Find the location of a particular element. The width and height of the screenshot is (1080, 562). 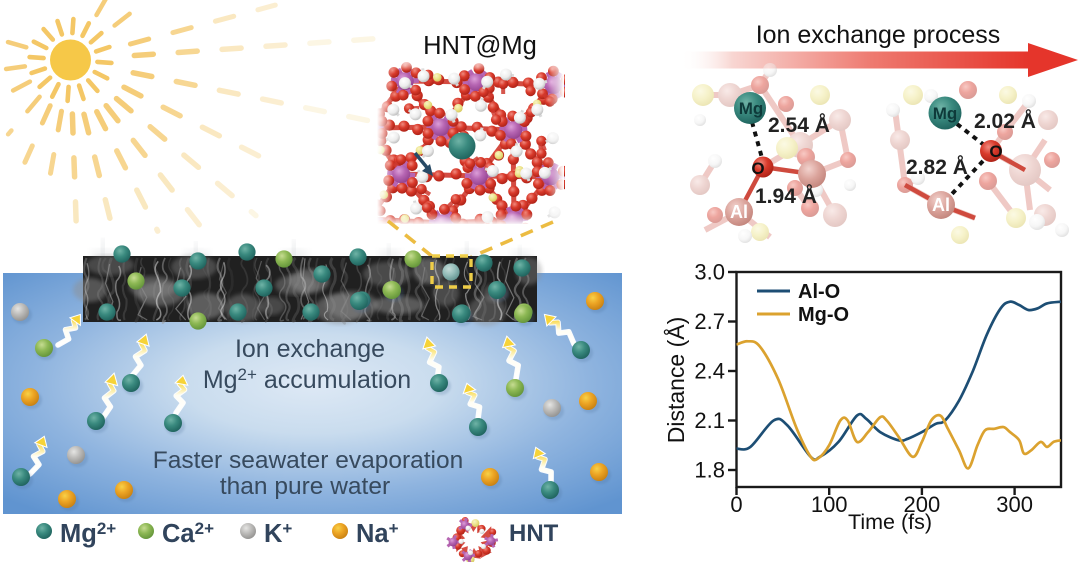

svg-text: 2.02 Å is located at coordinates (1005, 121).